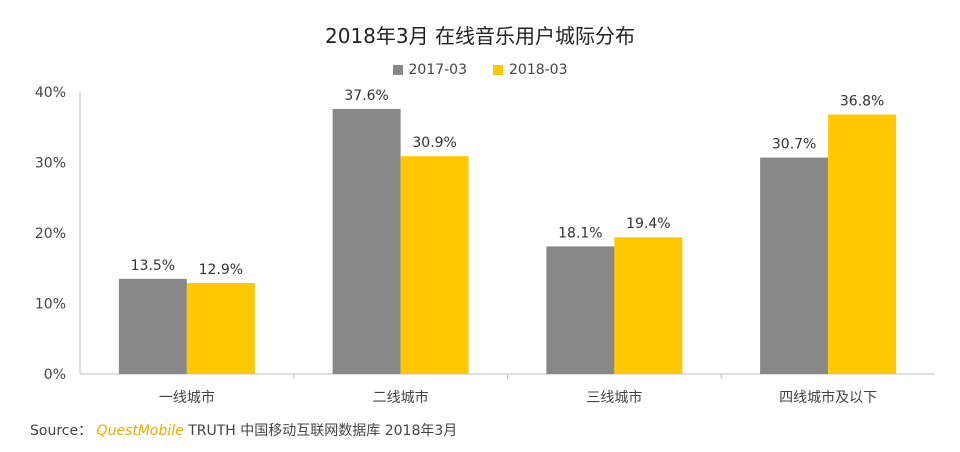  What do you see at coordinates (50, 234) in the screenshot?
I see `y-tick-label: 20%` at bounding box center [50, 234].